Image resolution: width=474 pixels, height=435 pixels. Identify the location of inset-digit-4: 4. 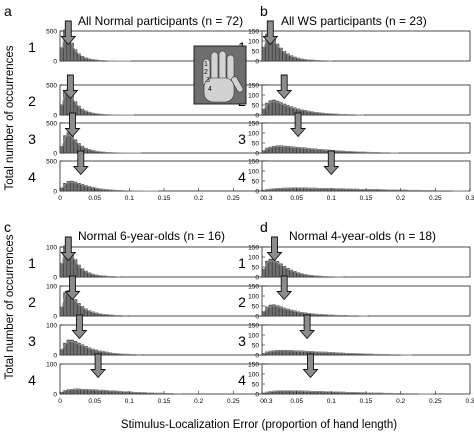
(210, 89).